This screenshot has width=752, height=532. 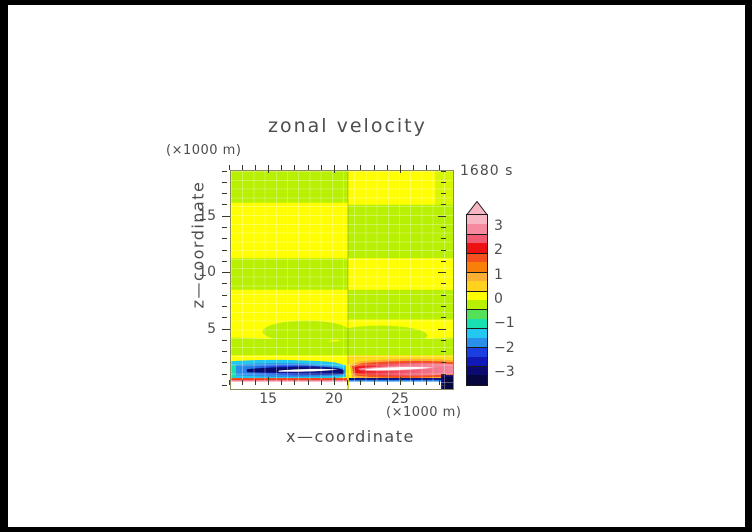 What do you see at coordinates (504, 371) in the screenshot?
I see `colorbar-tick-label: −3` at bounding box center [504, 371].